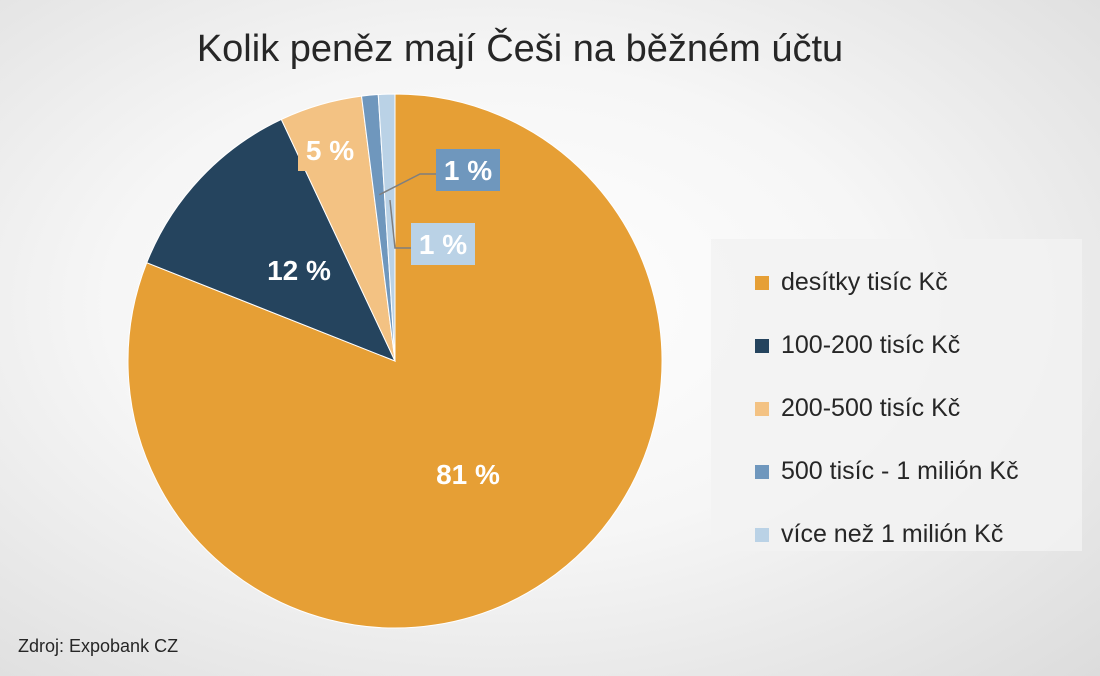  I want to click on legend-label: desítky tisíc Kč, so click(864, 282).